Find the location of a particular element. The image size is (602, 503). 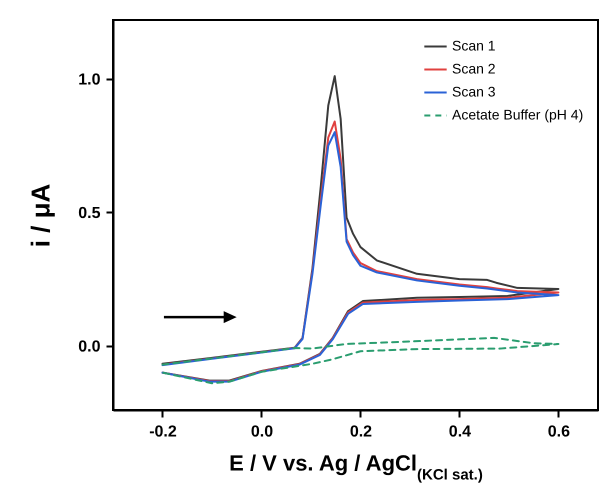

legend-label: Scan 1 is located at coordinates (474, 46).